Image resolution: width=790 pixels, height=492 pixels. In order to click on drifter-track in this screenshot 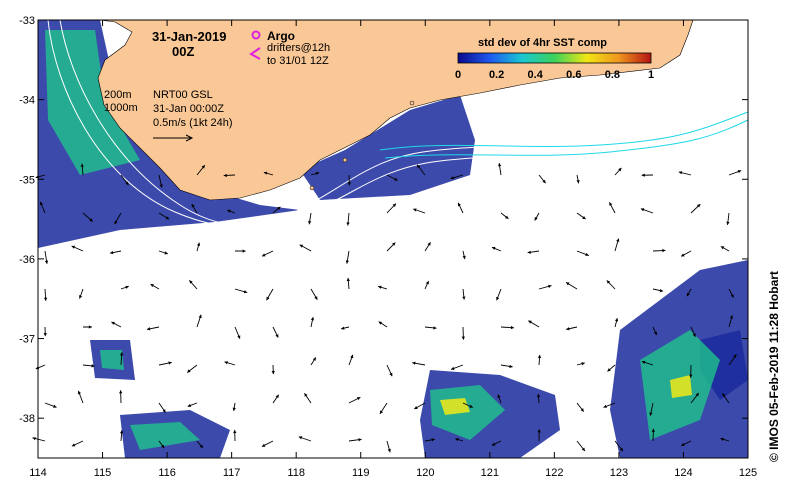, I will do `click(566, 139)`.